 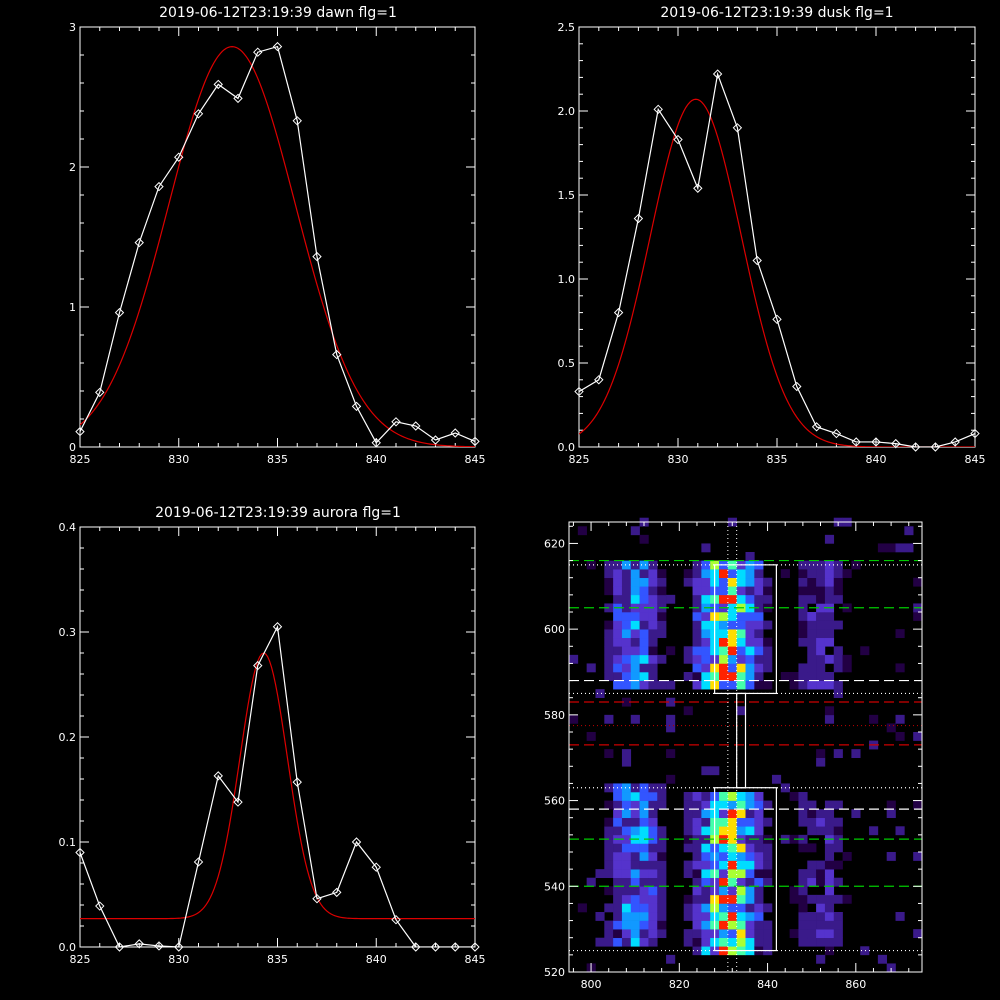 I want to click on dusk-xtick-label: 840, so click(x=876, y=459).